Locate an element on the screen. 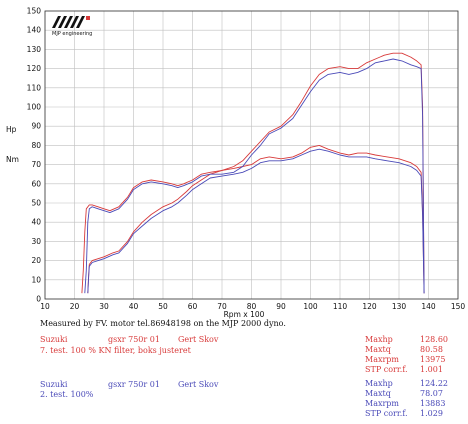 The height and width of the screenshot is (424, 468). y-tick-label: 70 is located at coordinates (36, 164).